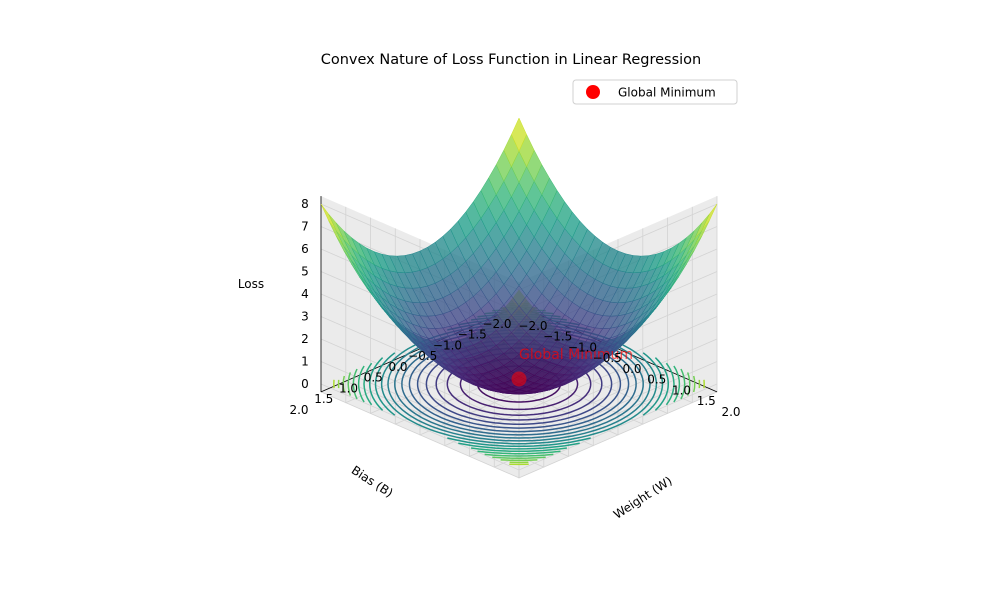 This screenshot has width=1000, height=600. What do you see at coordinates (305, 294) in the screenshot?
I see `z-tick-label: 4` at bounding box center [305, 294].